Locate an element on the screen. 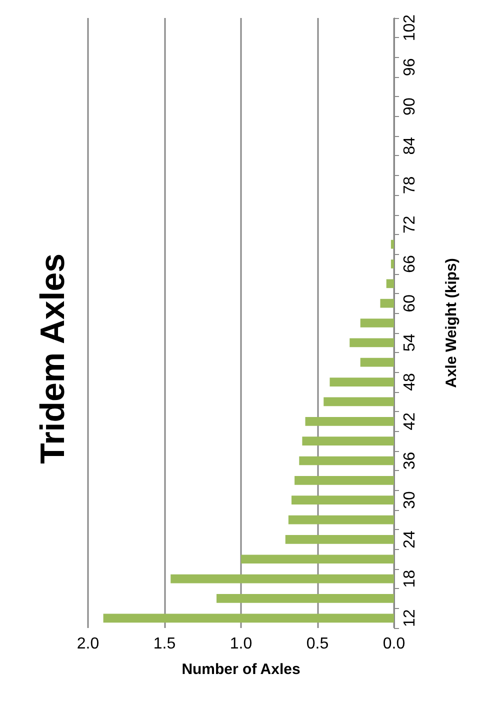  y-tick-label: 60 is located at coordinates (410, 303).